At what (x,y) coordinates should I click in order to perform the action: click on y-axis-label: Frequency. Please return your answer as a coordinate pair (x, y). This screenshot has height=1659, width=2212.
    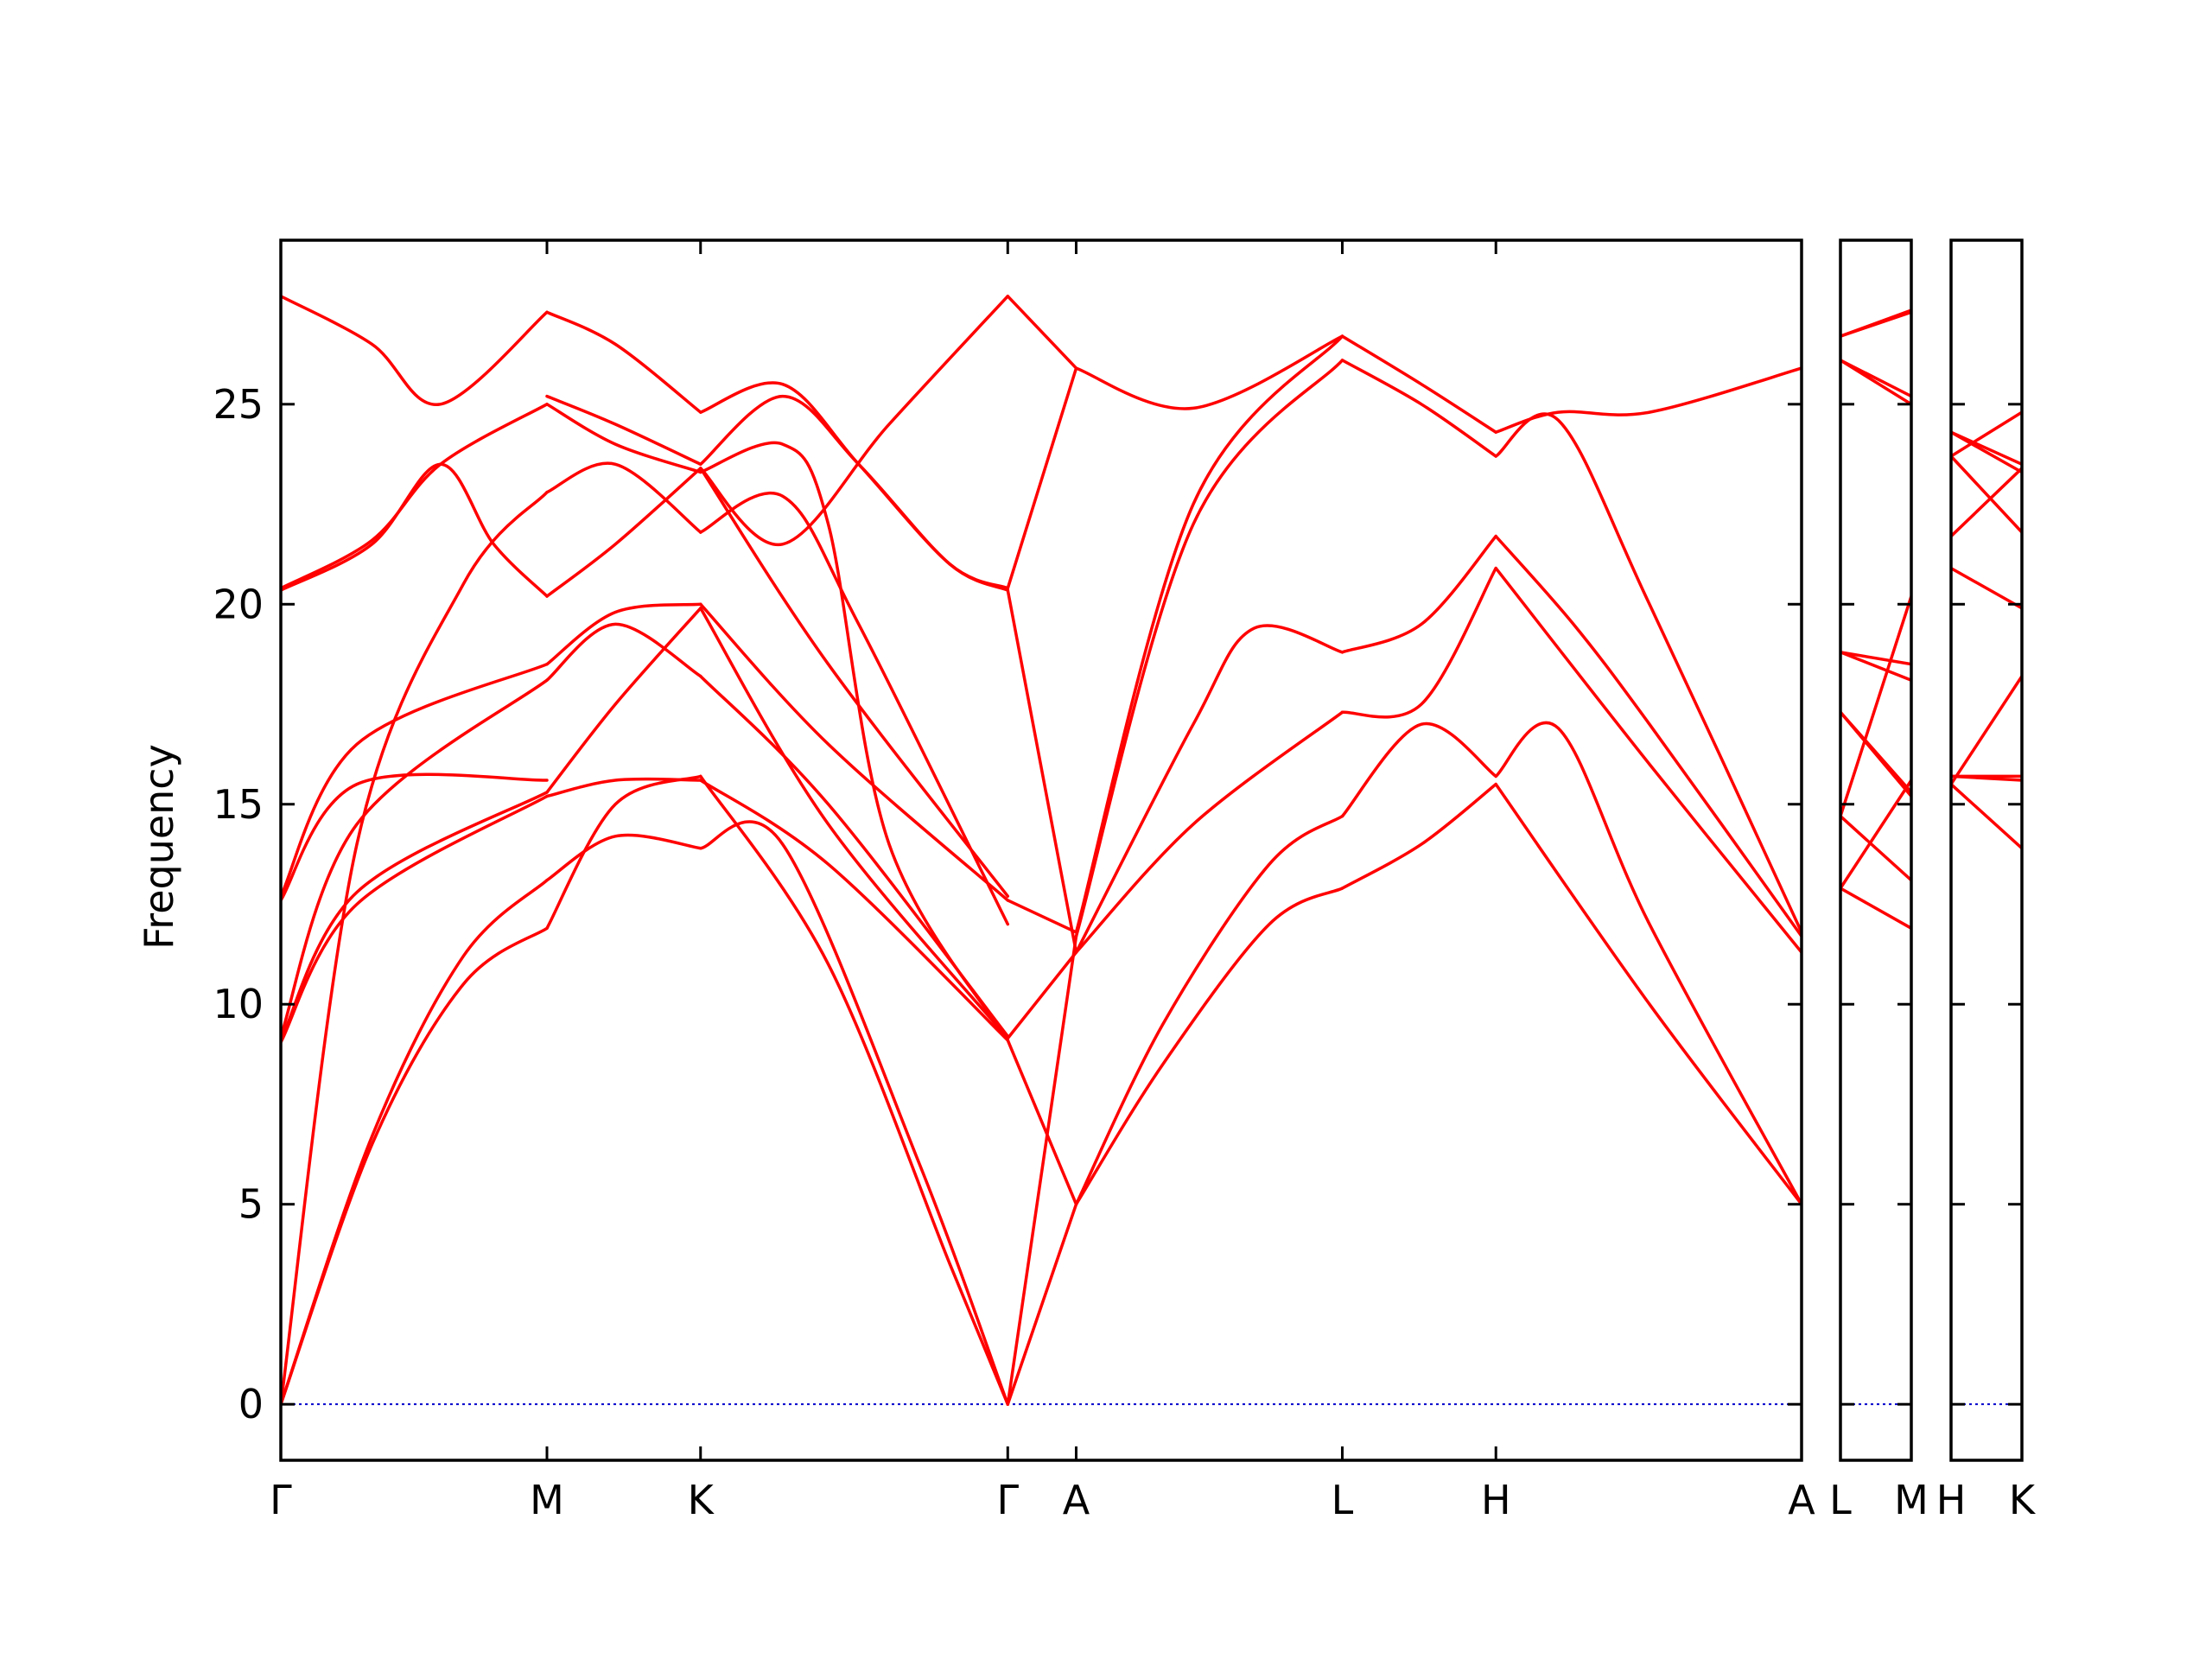
    Looking at the image, I should click on (159, 847).